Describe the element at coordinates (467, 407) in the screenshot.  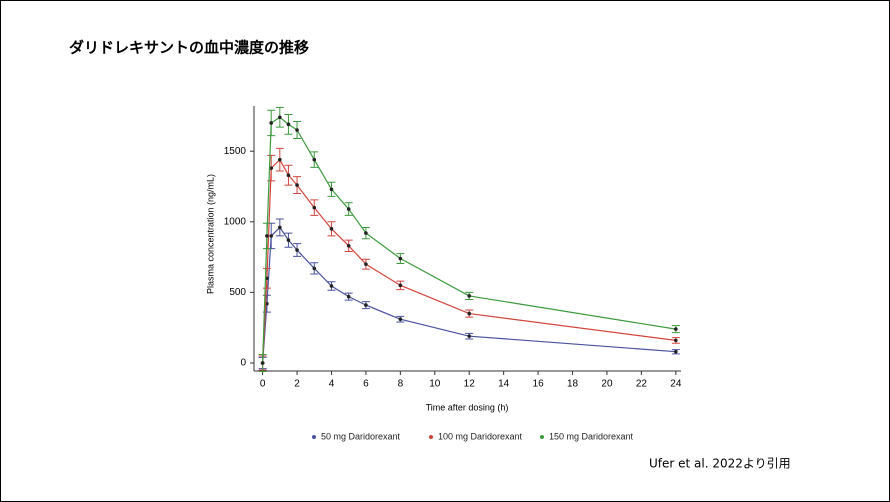
I see `x-axis-label: Time after dosing (h)` at that location.